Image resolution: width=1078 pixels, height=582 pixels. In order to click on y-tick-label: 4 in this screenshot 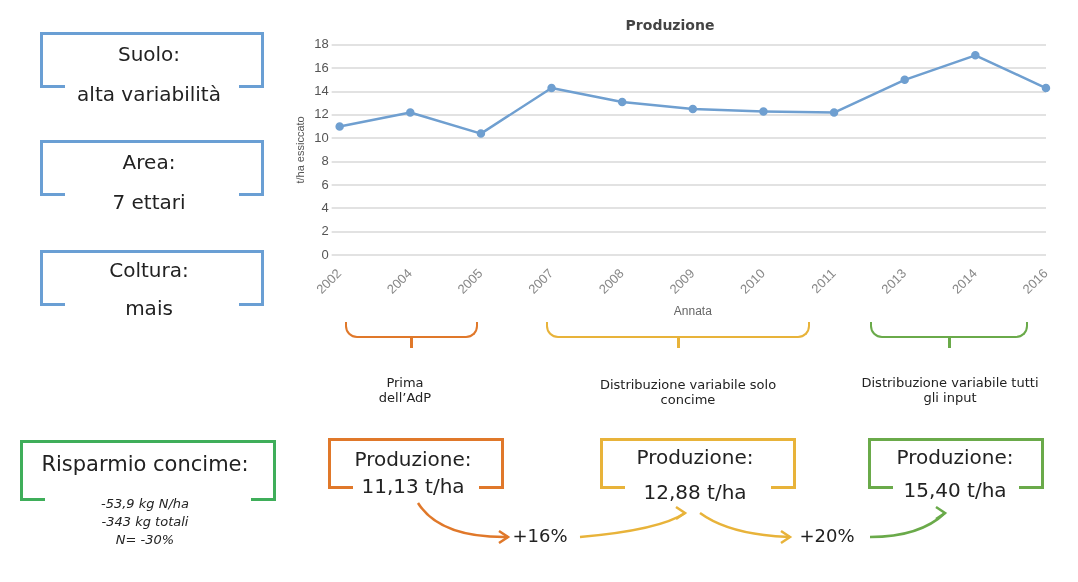, I will do `click(325, 207)`.